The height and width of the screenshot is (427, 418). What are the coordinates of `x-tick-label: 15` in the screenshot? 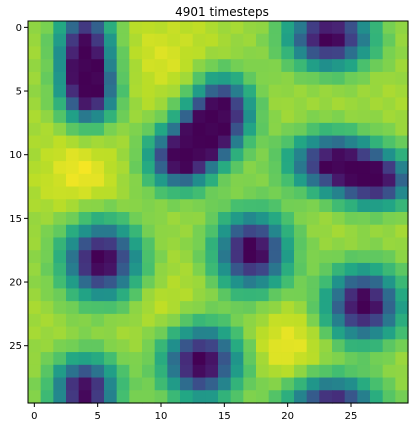 It's located at (224, 416).